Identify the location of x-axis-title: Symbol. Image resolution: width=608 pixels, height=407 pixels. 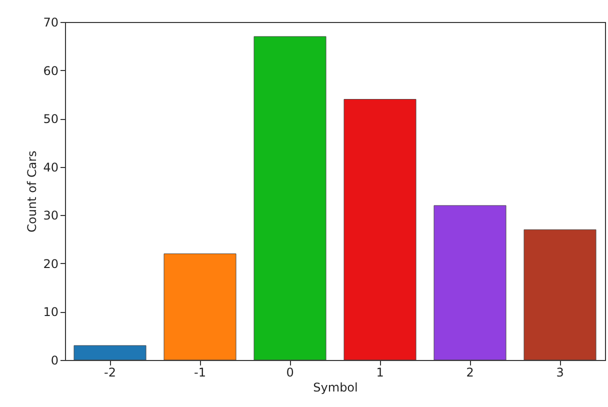
(335, 387).